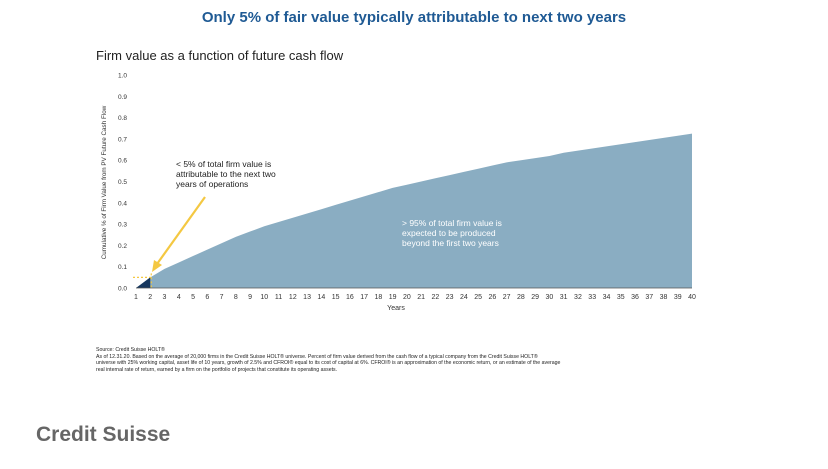  What do you see at coordinates (207, 297) in the screenshot?
I see `x-tick-label: 6` at bounding box center [207, 297].